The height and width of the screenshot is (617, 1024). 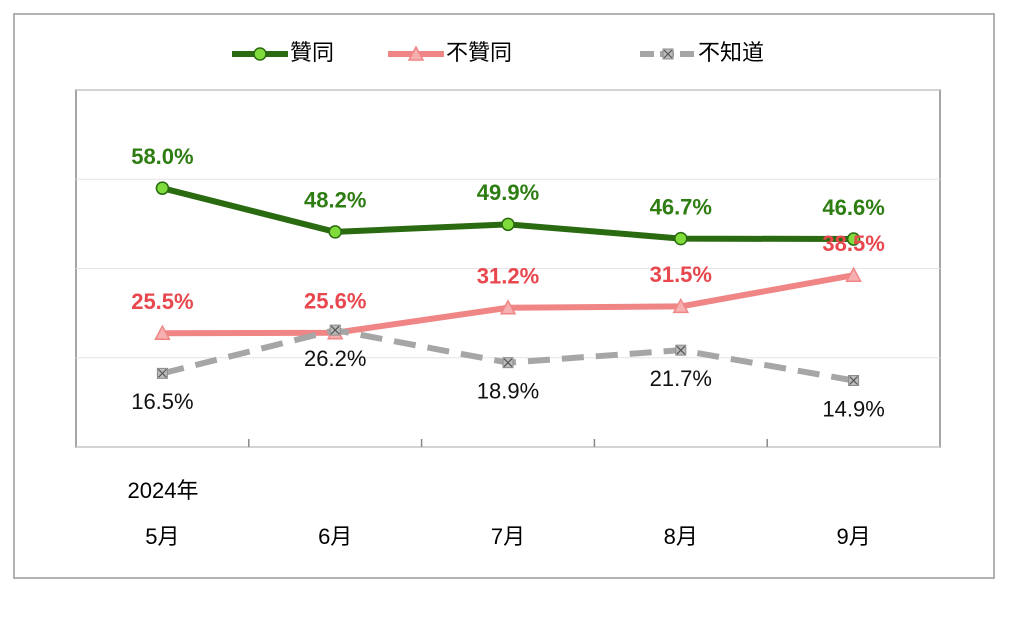 I want to click on data-label: 16.5%, so click(x=162, y=401).